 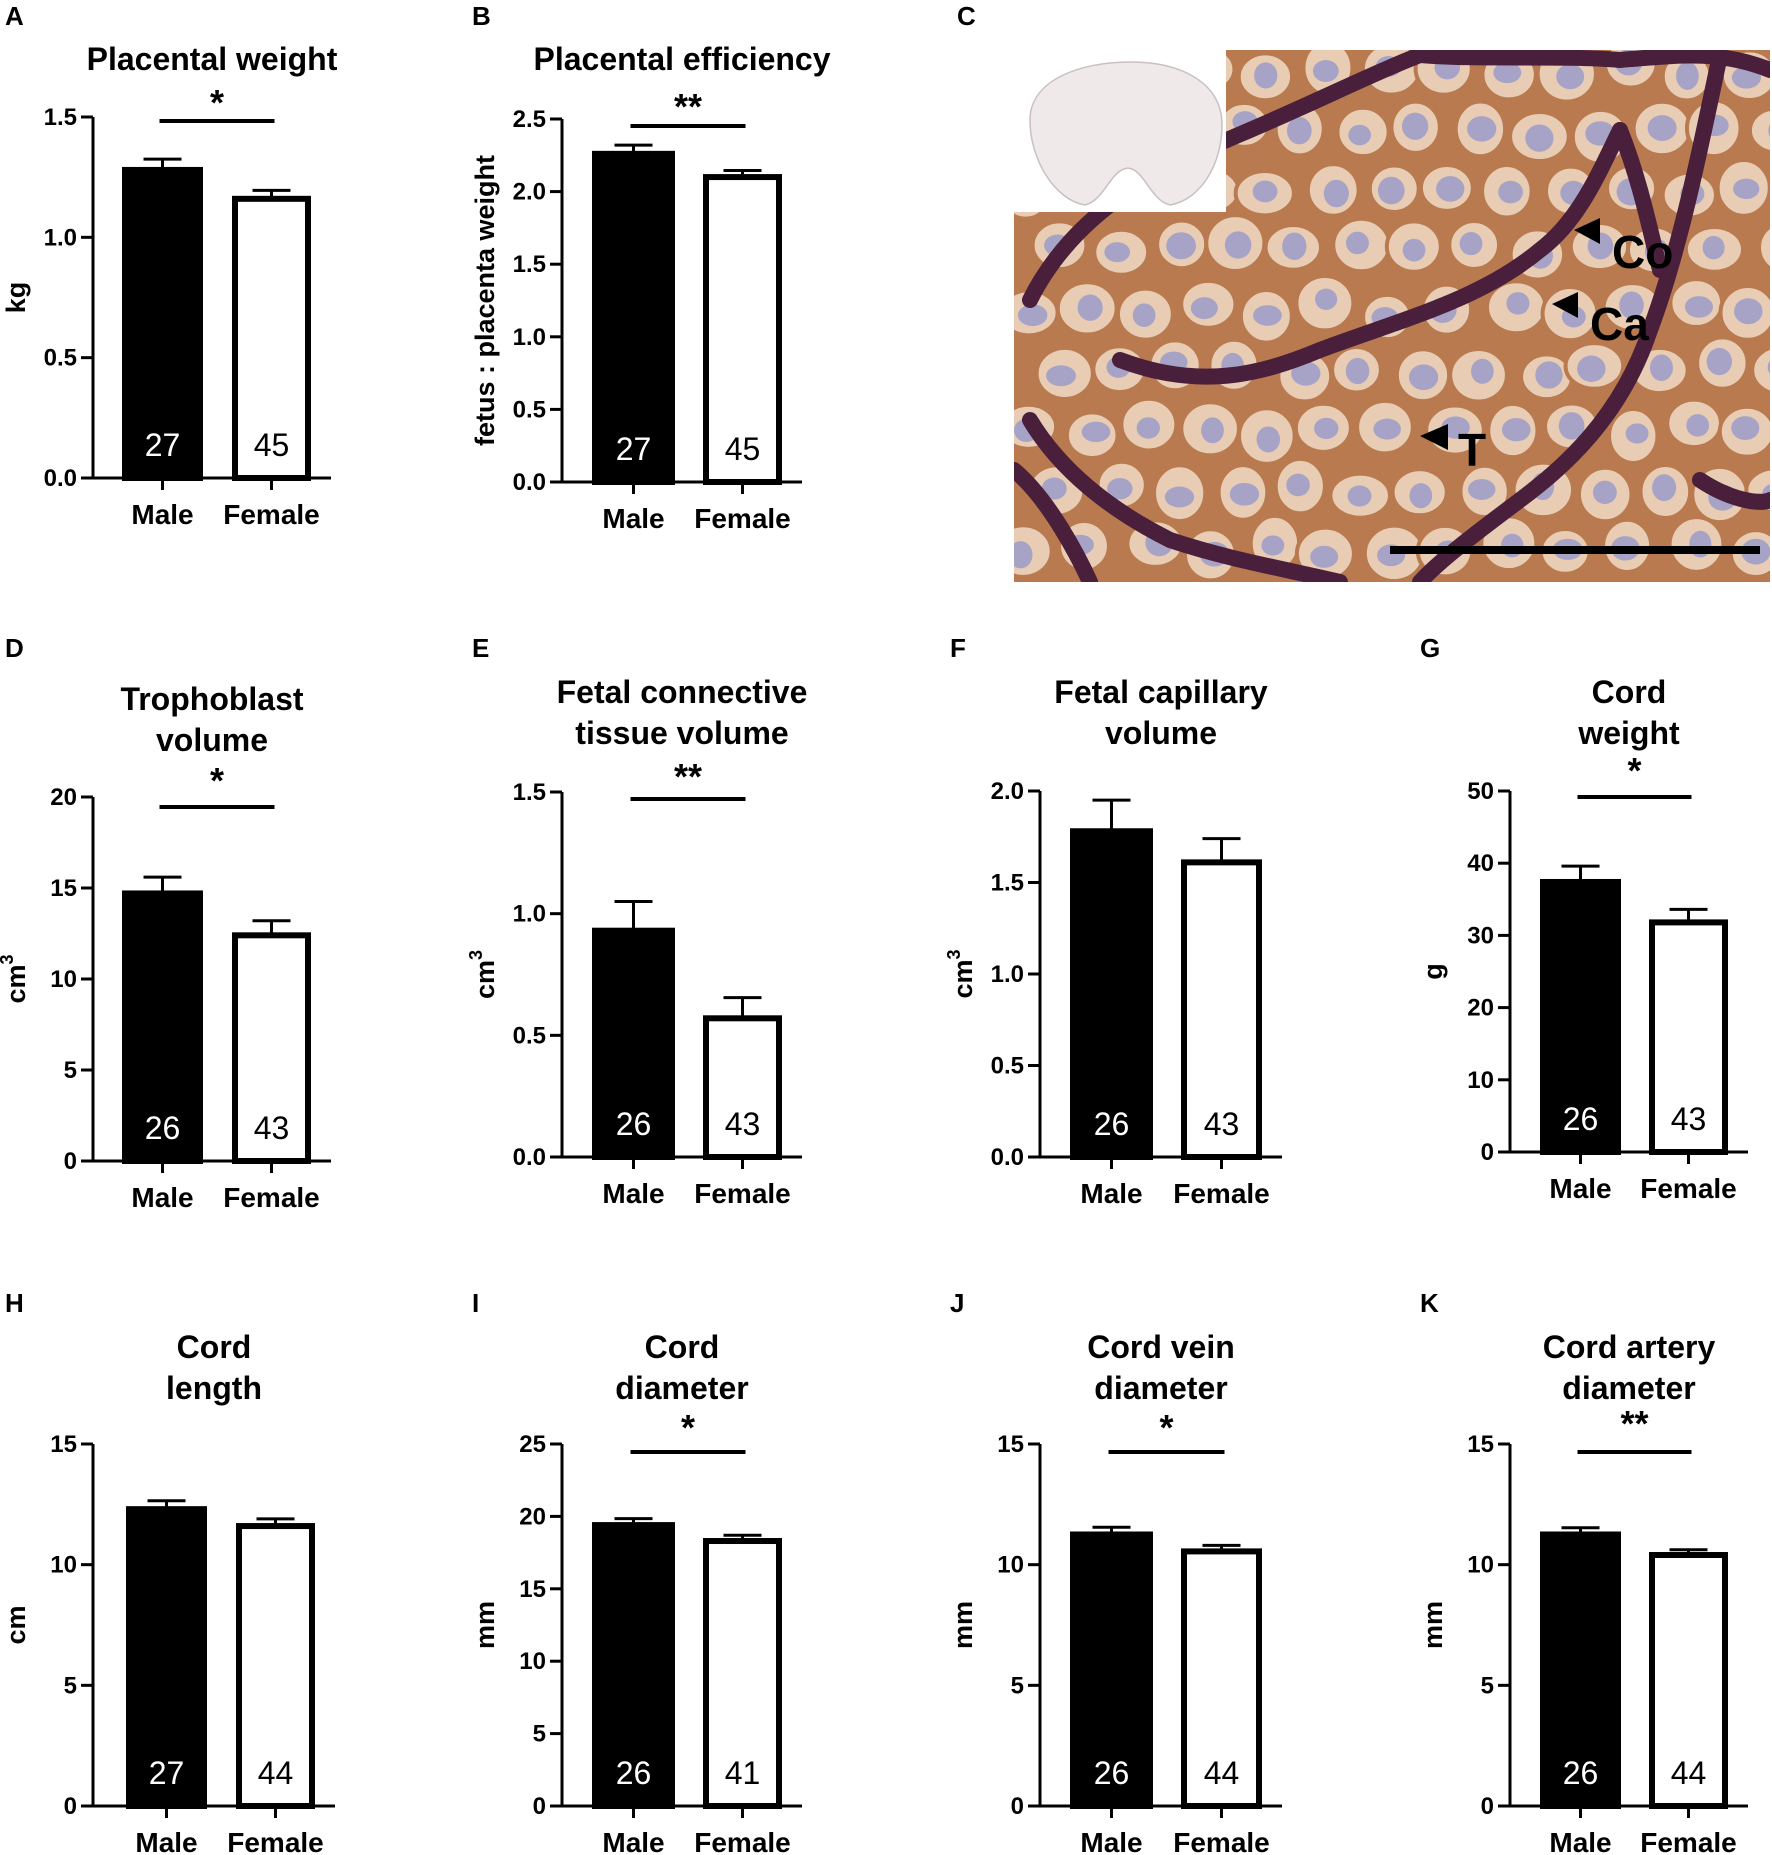 What do you see at coordinates (1480, 1008) in the screenshot?
I see `panel-g-y-tick-label: 20` at bounding box center [1480, 1008].